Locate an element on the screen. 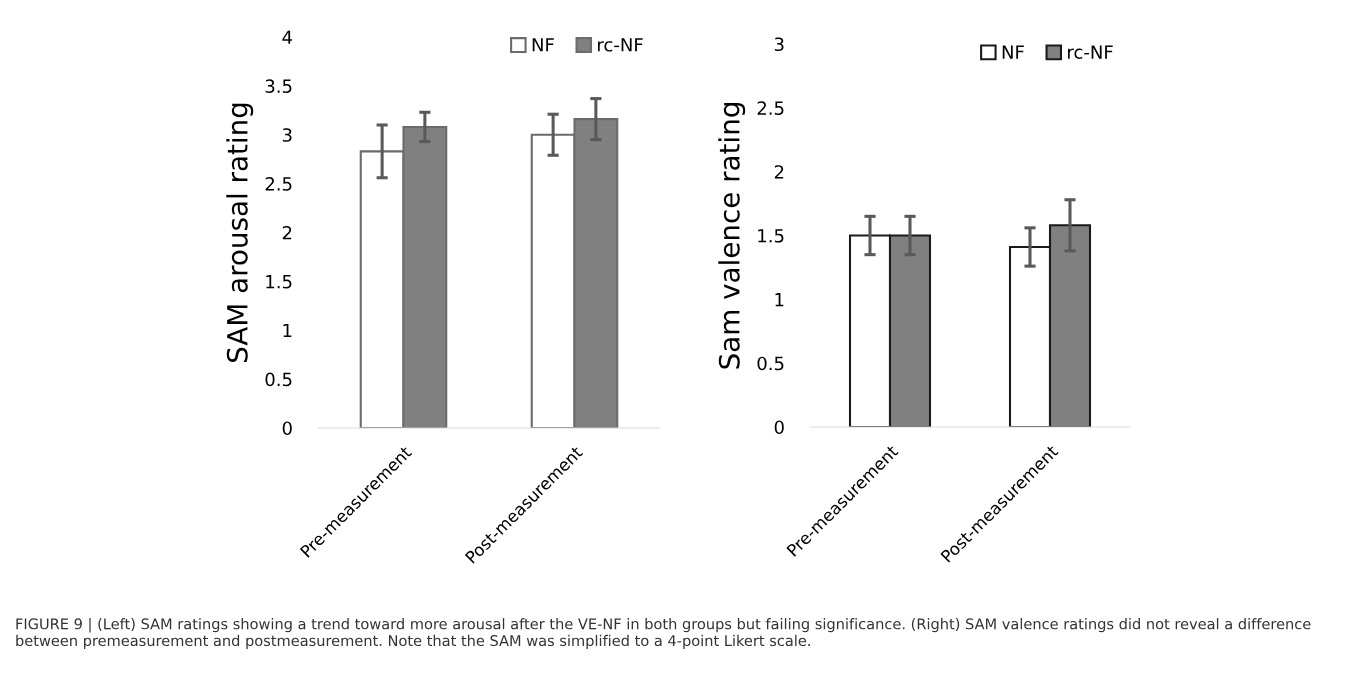 This screenshot has width=1357, height=679. y-tick-label: 4 is located at coordinates (287, 37).